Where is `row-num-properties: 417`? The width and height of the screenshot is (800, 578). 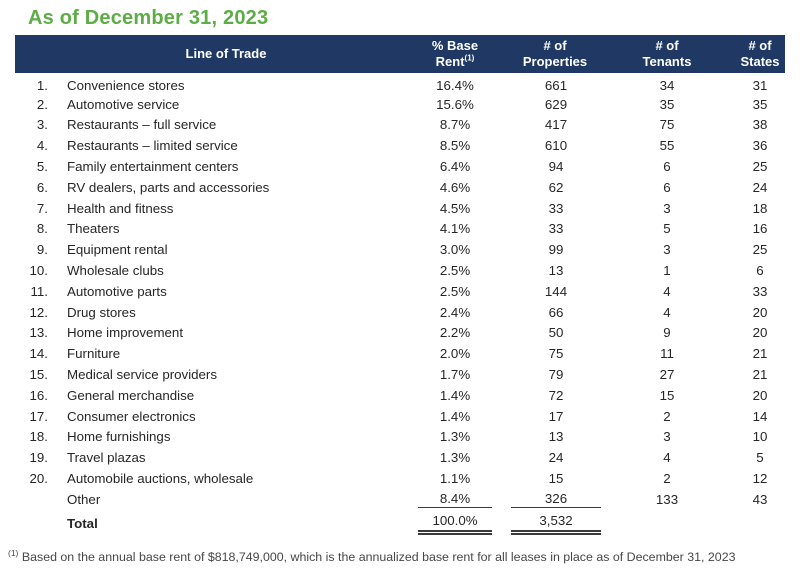
row-num-properties: 417 is located at coordinates (556, 125).